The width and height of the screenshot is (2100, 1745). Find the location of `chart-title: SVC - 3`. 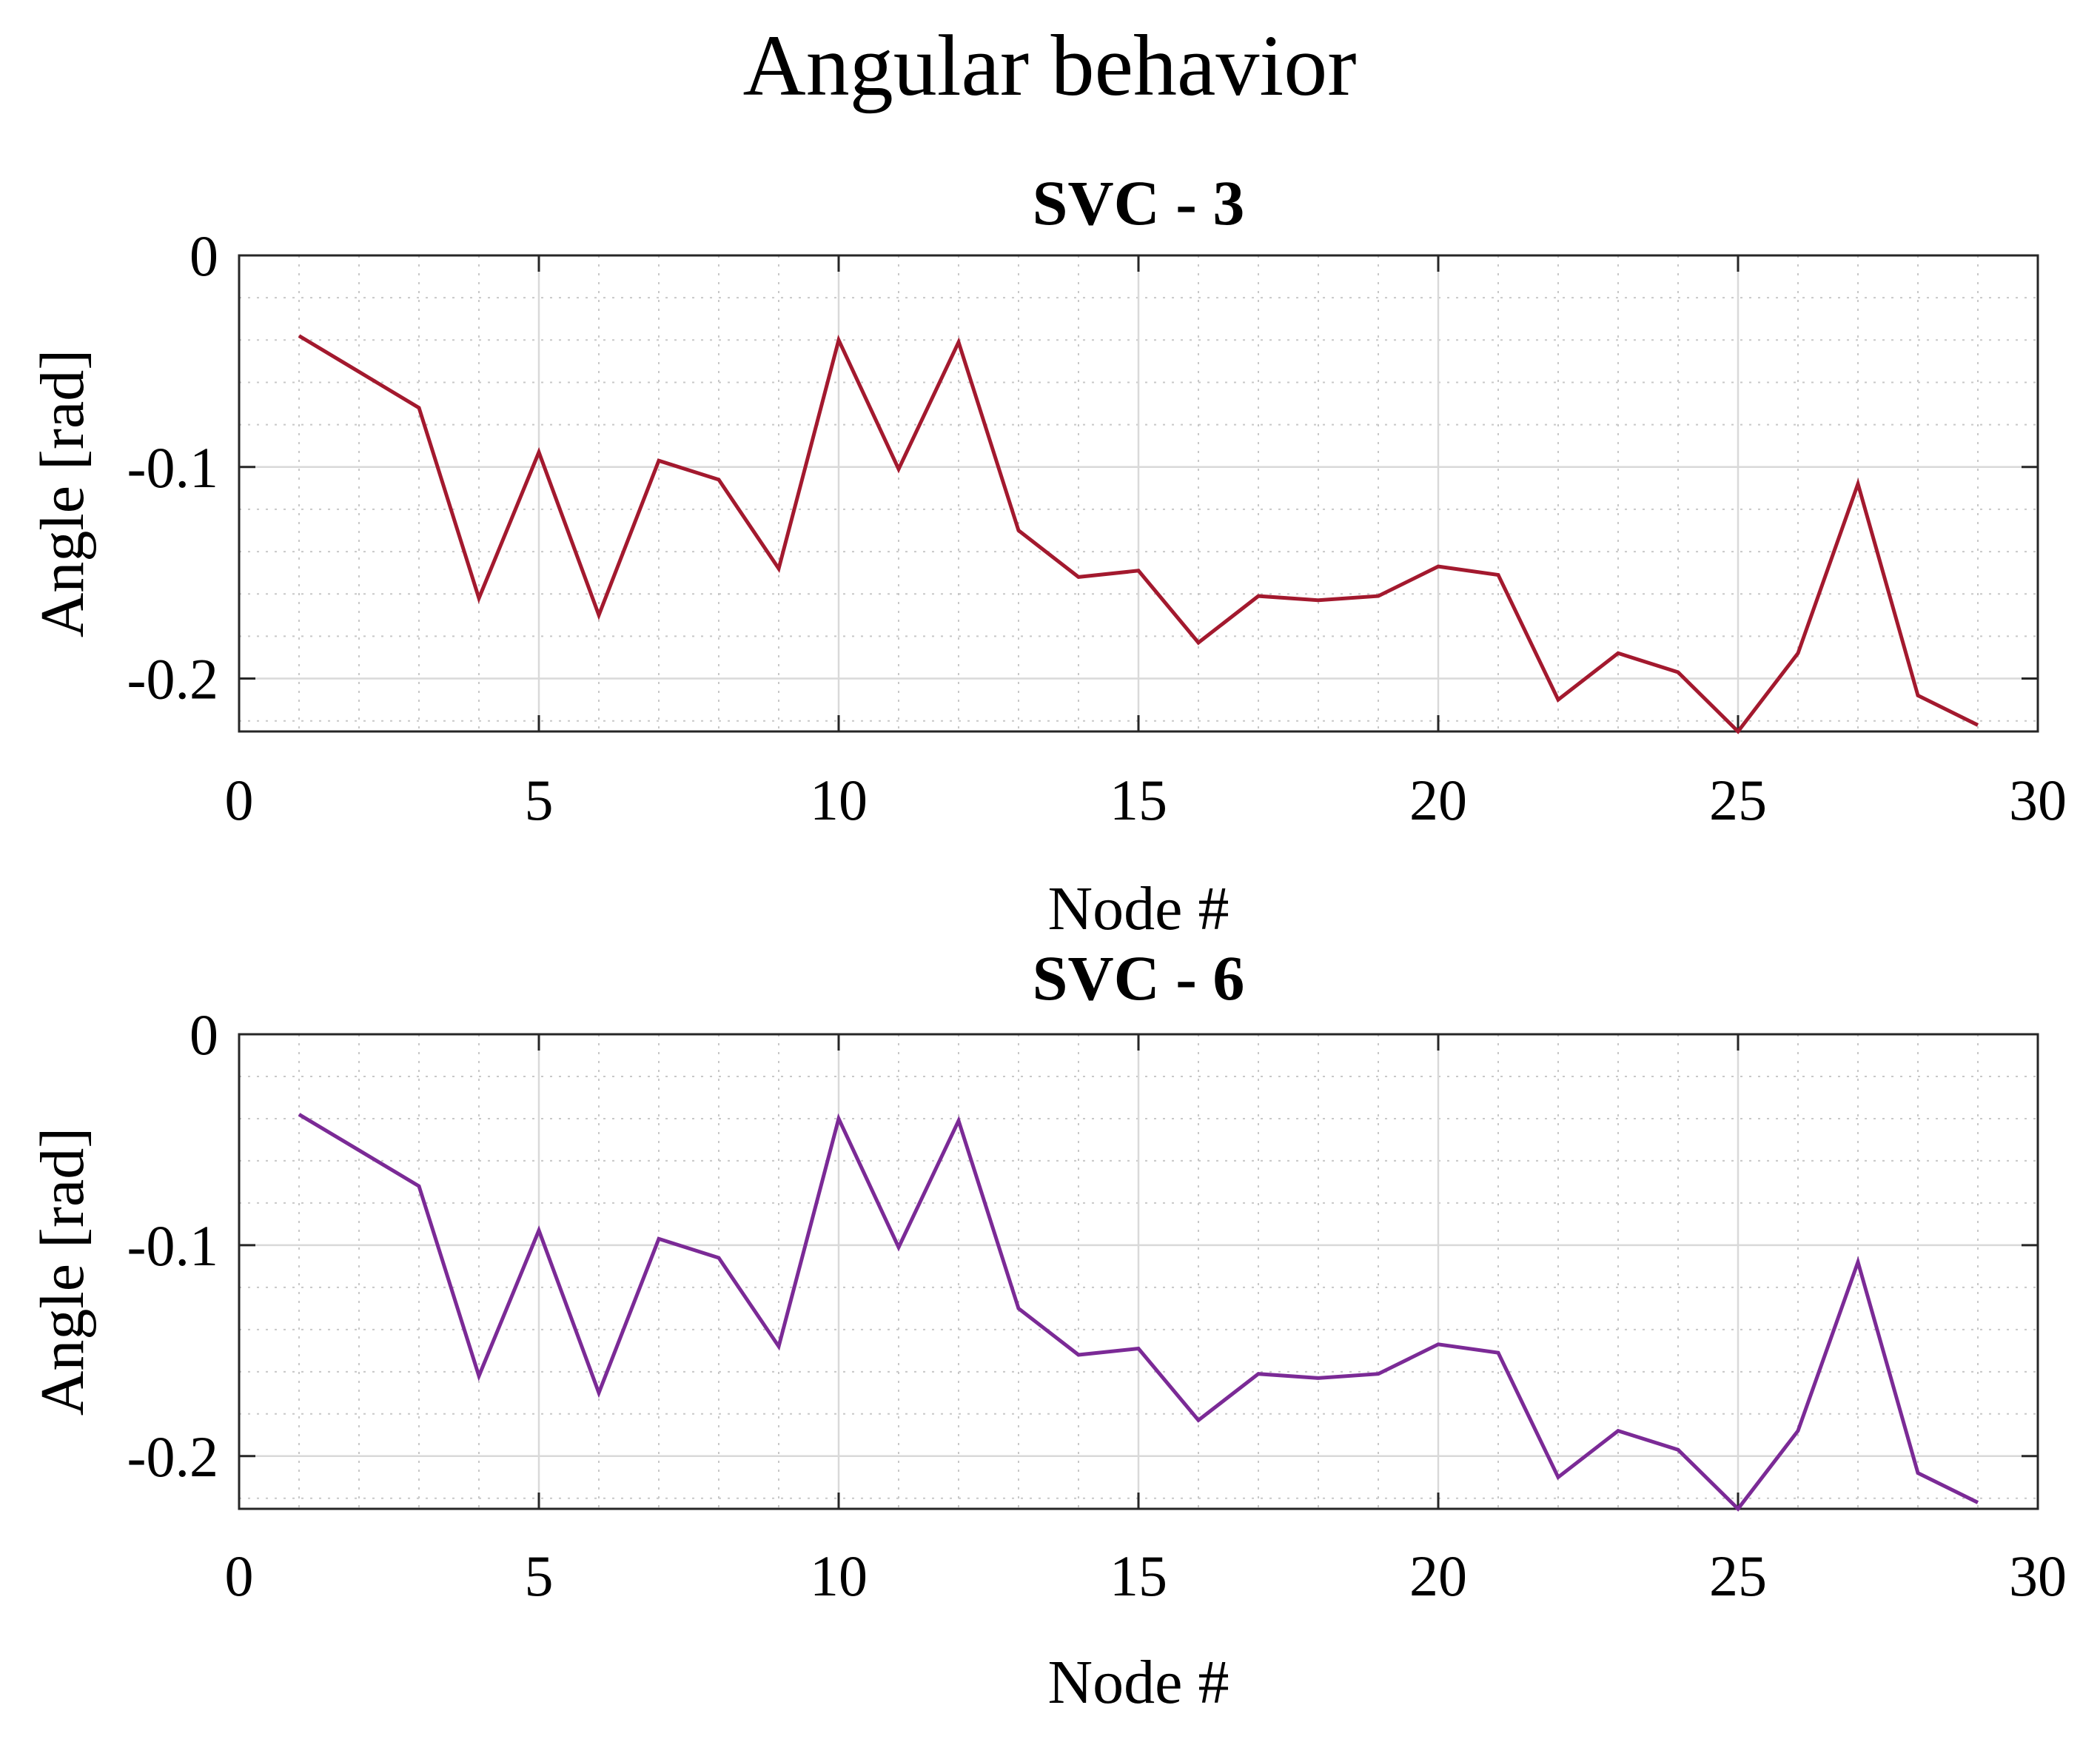

chart-title: SVC - 3 is located at coordinates (1139, 202).